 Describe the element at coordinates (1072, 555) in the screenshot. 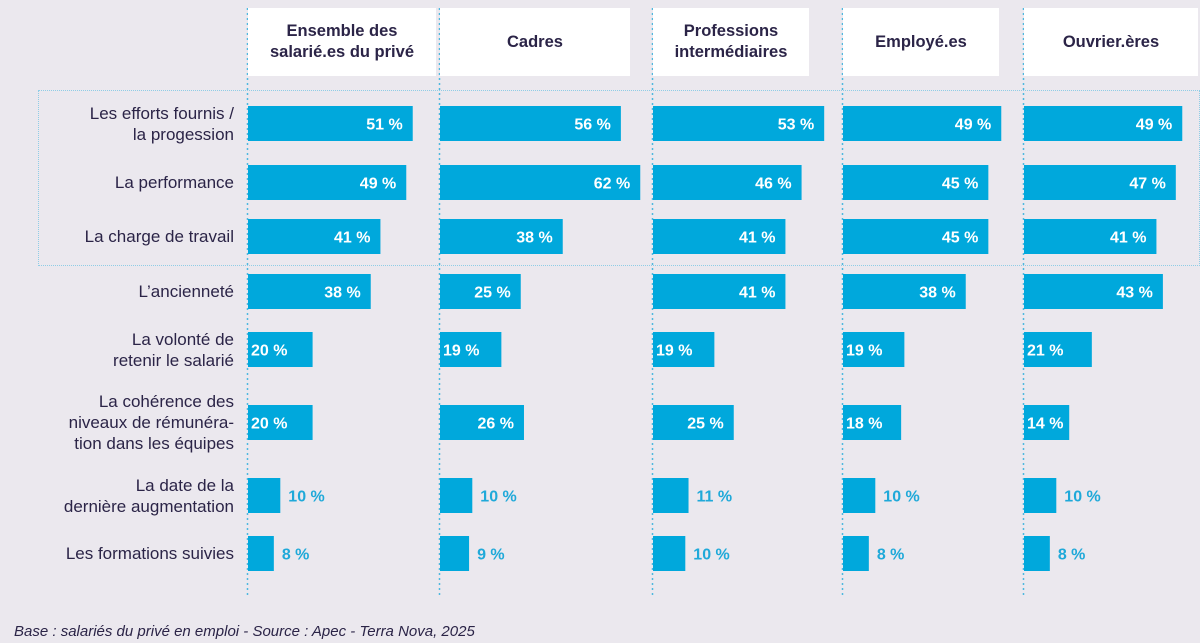

I see `value-label-4-7: 8 %` at that location.